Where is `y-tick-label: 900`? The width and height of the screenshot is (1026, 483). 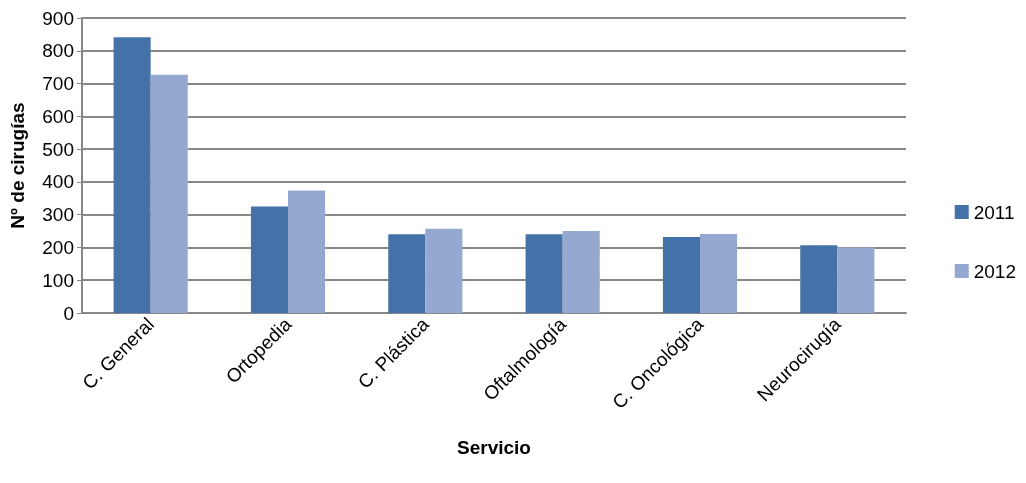
y-tick-label: 900 is located at coordinates (58, 18).